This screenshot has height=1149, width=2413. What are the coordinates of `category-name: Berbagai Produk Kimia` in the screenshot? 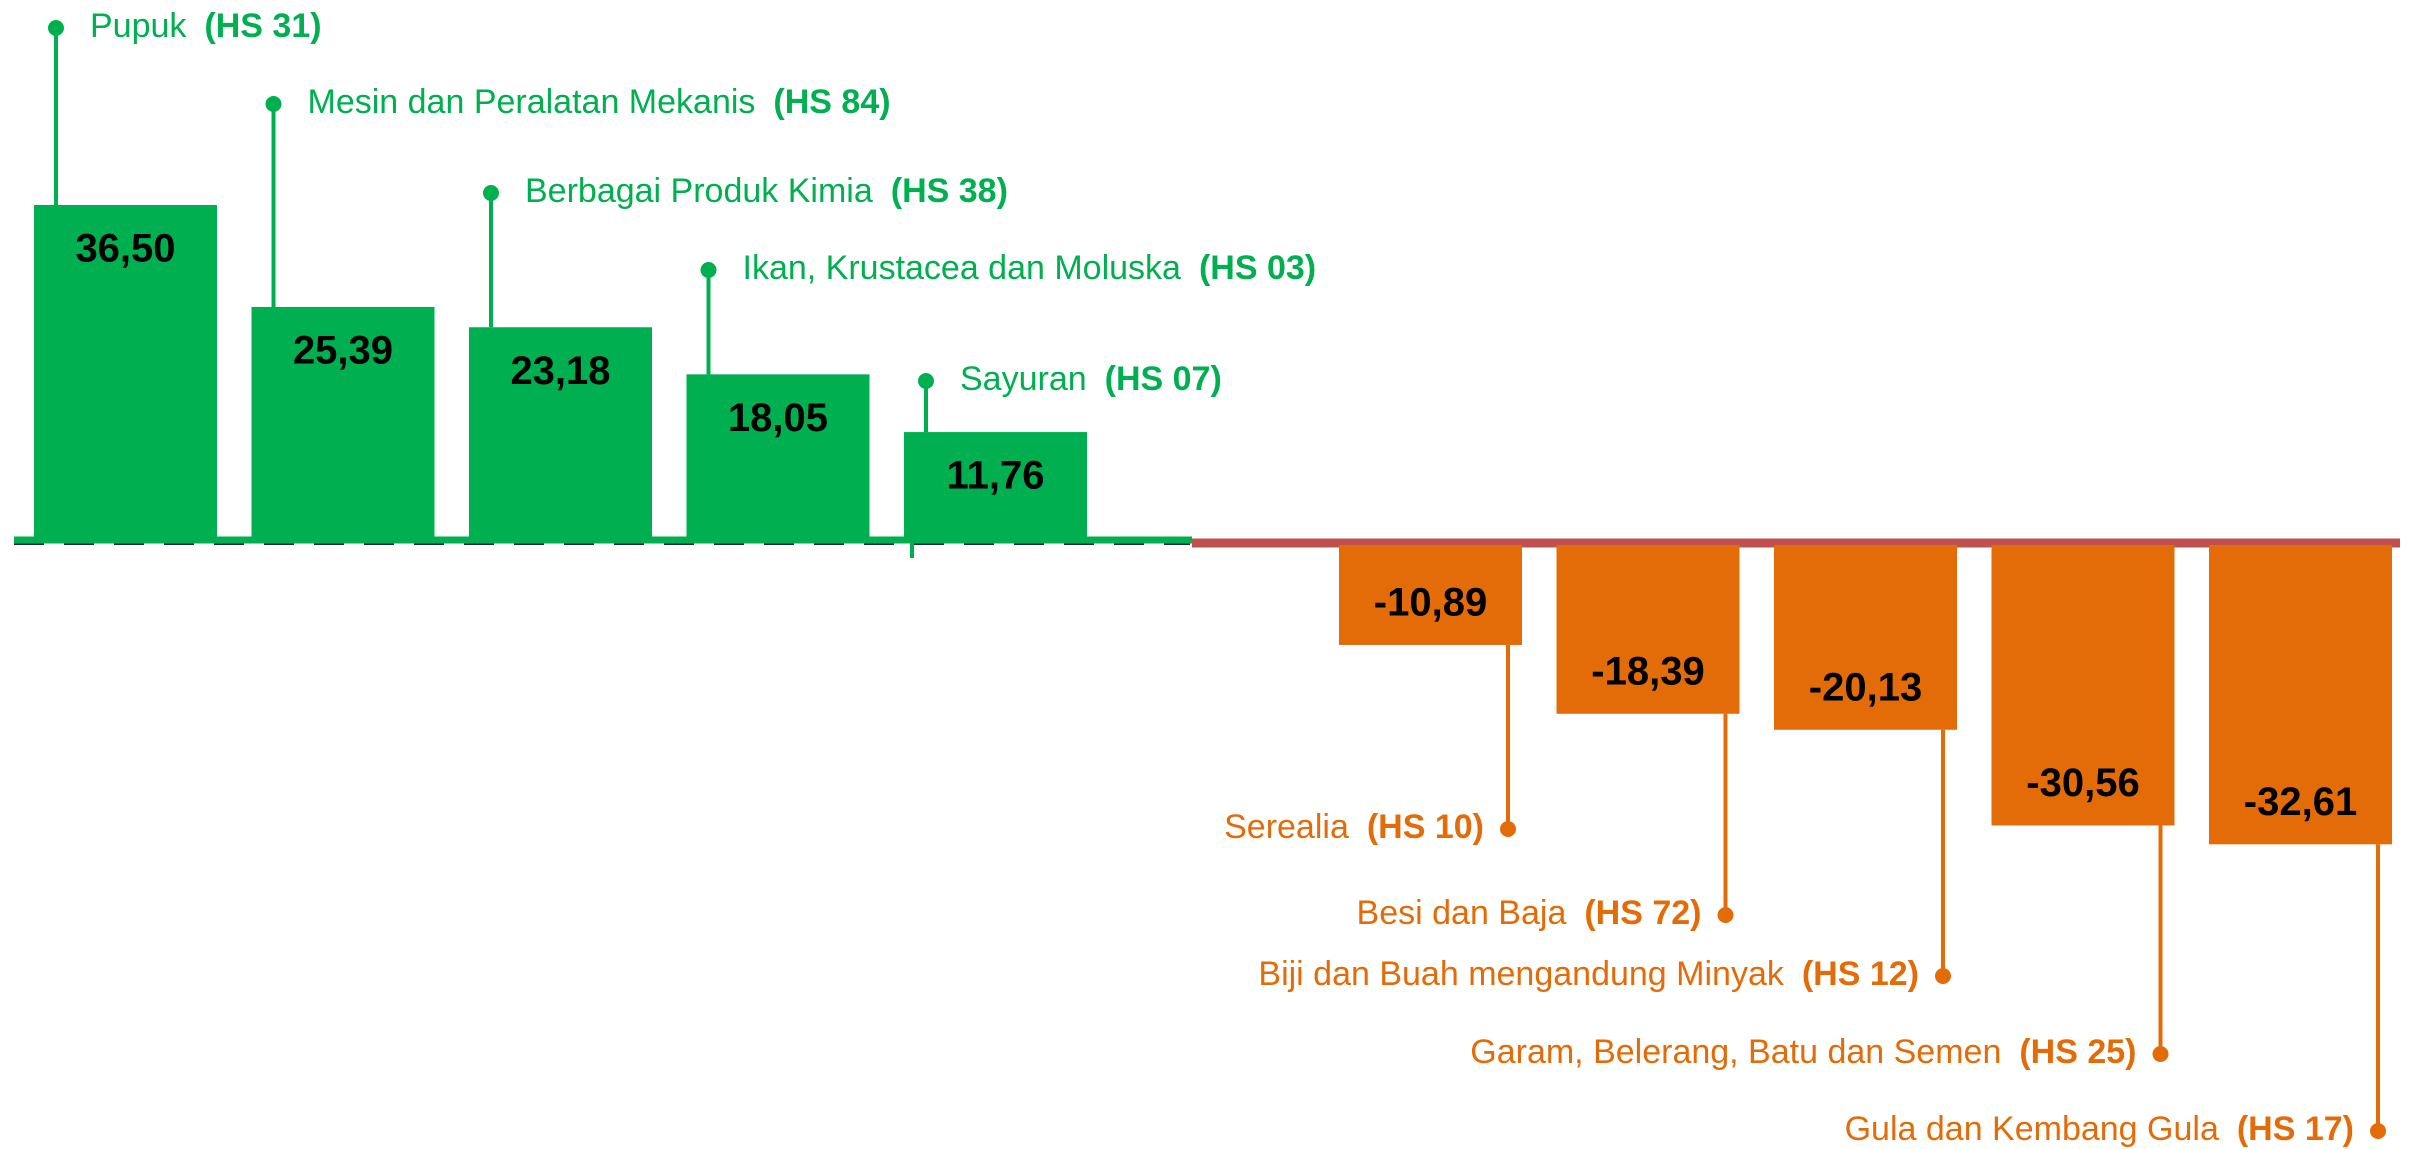 It's located at (699, 191).